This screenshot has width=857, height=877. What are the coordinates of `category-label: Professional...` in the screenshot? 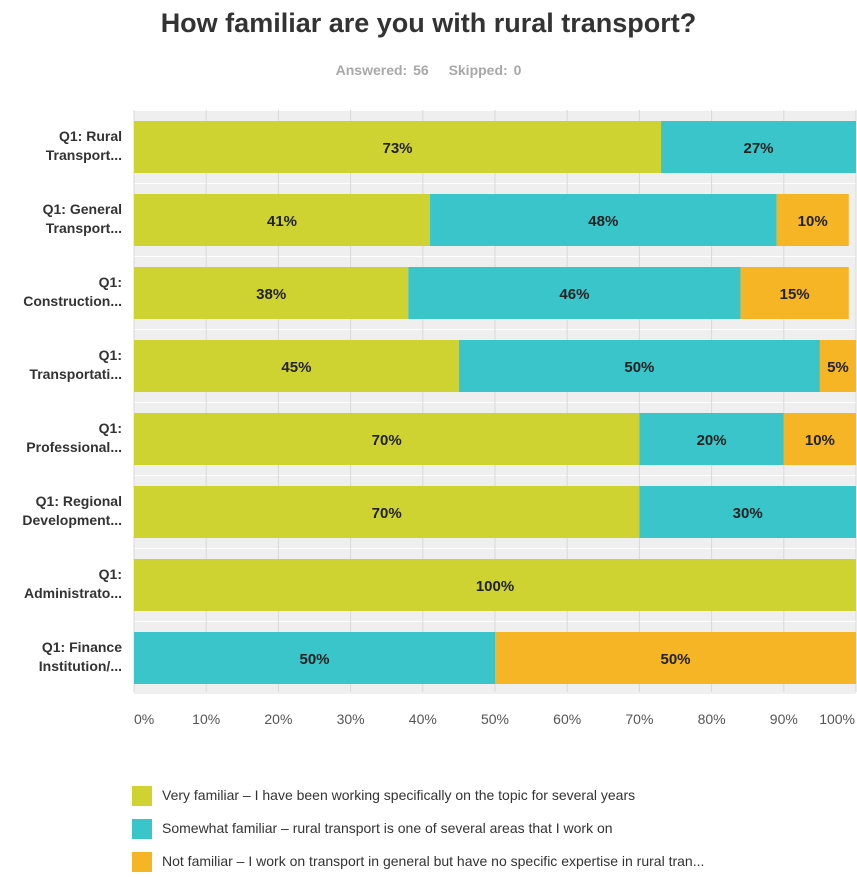 It's located at (74, 447).